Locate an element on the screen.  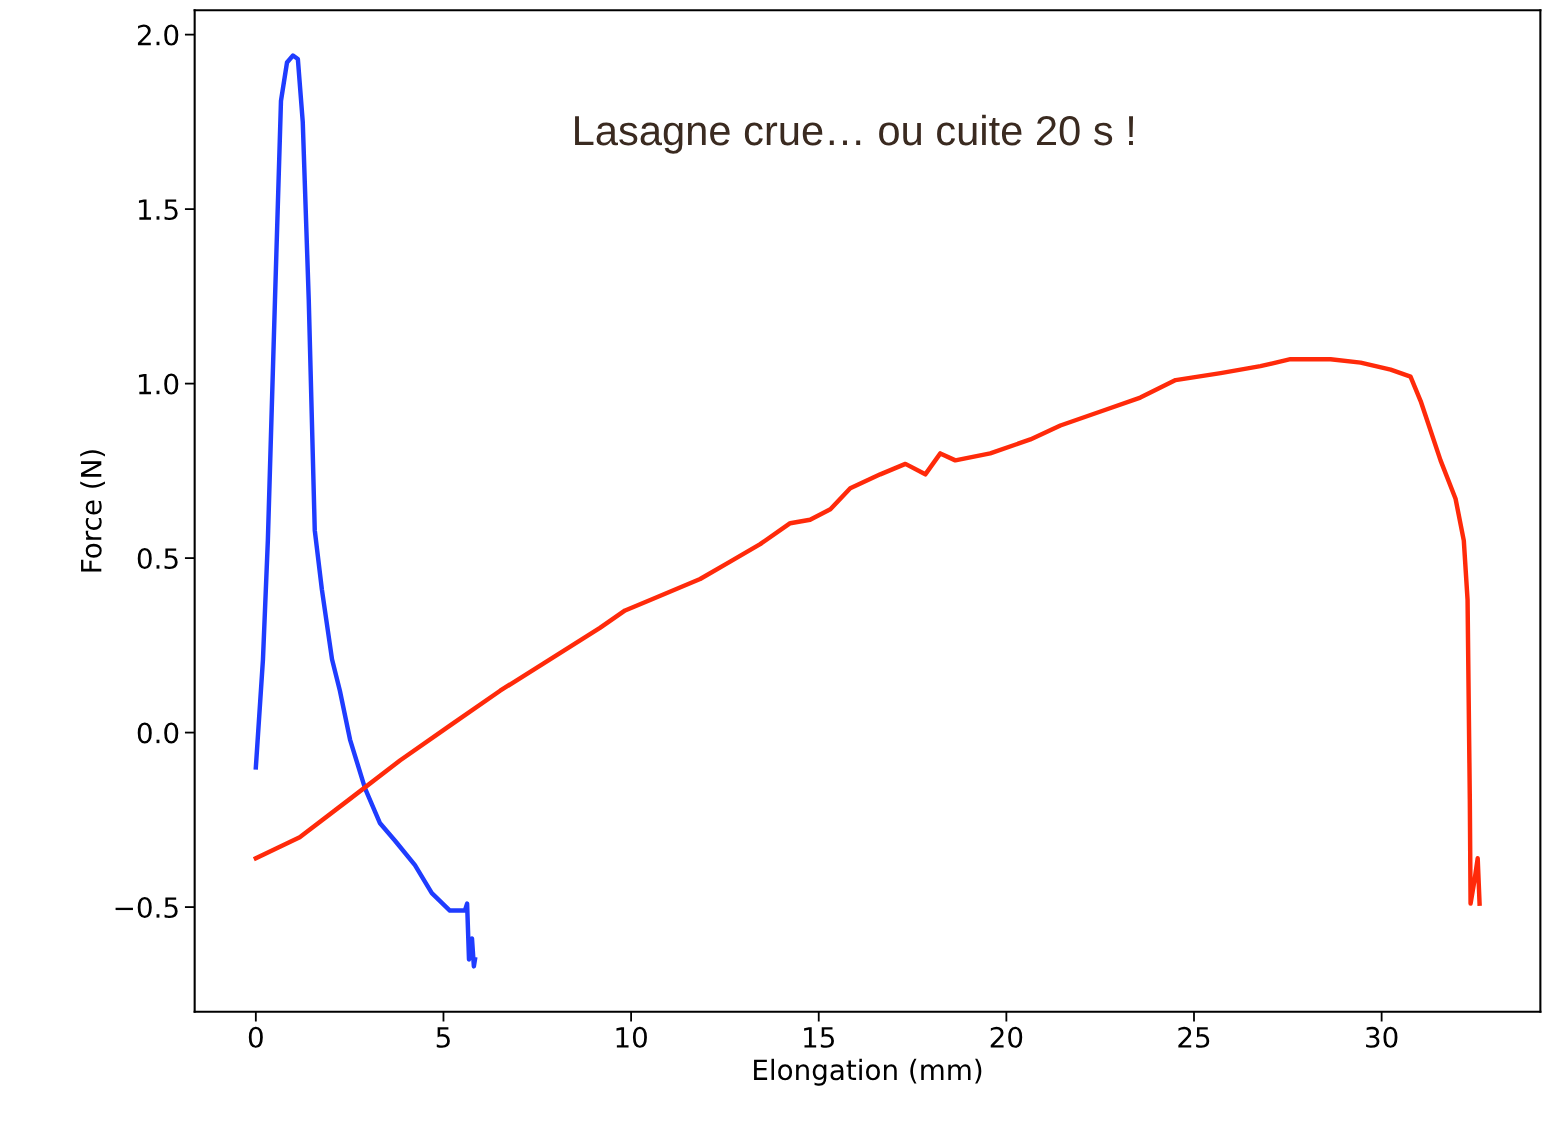
x-tick-label: 25 is located at coordinates (1194, 1037).